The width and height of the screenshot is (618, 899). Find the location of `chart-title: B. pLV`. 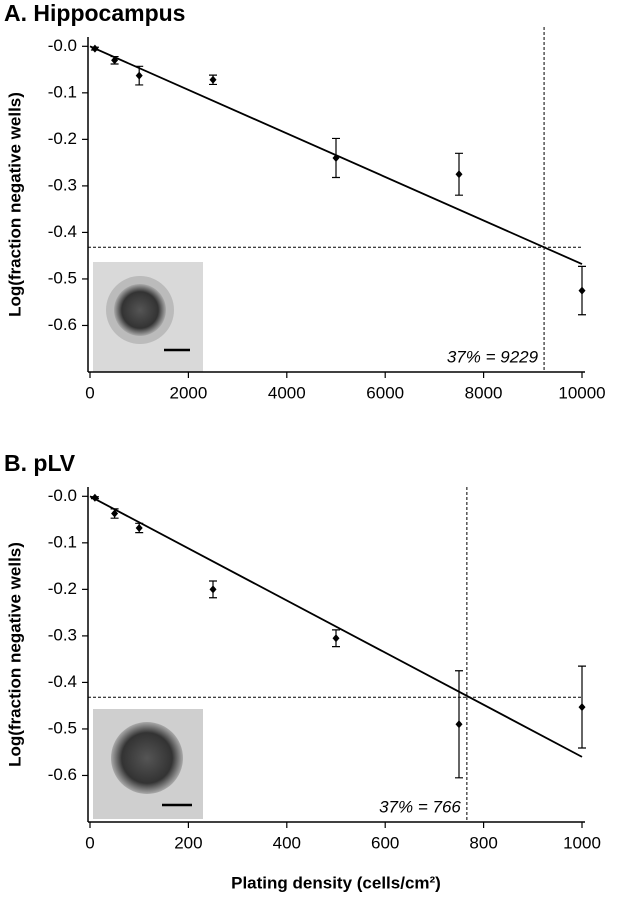

chart-title: B. pLV is located at coordinates (40, 463).